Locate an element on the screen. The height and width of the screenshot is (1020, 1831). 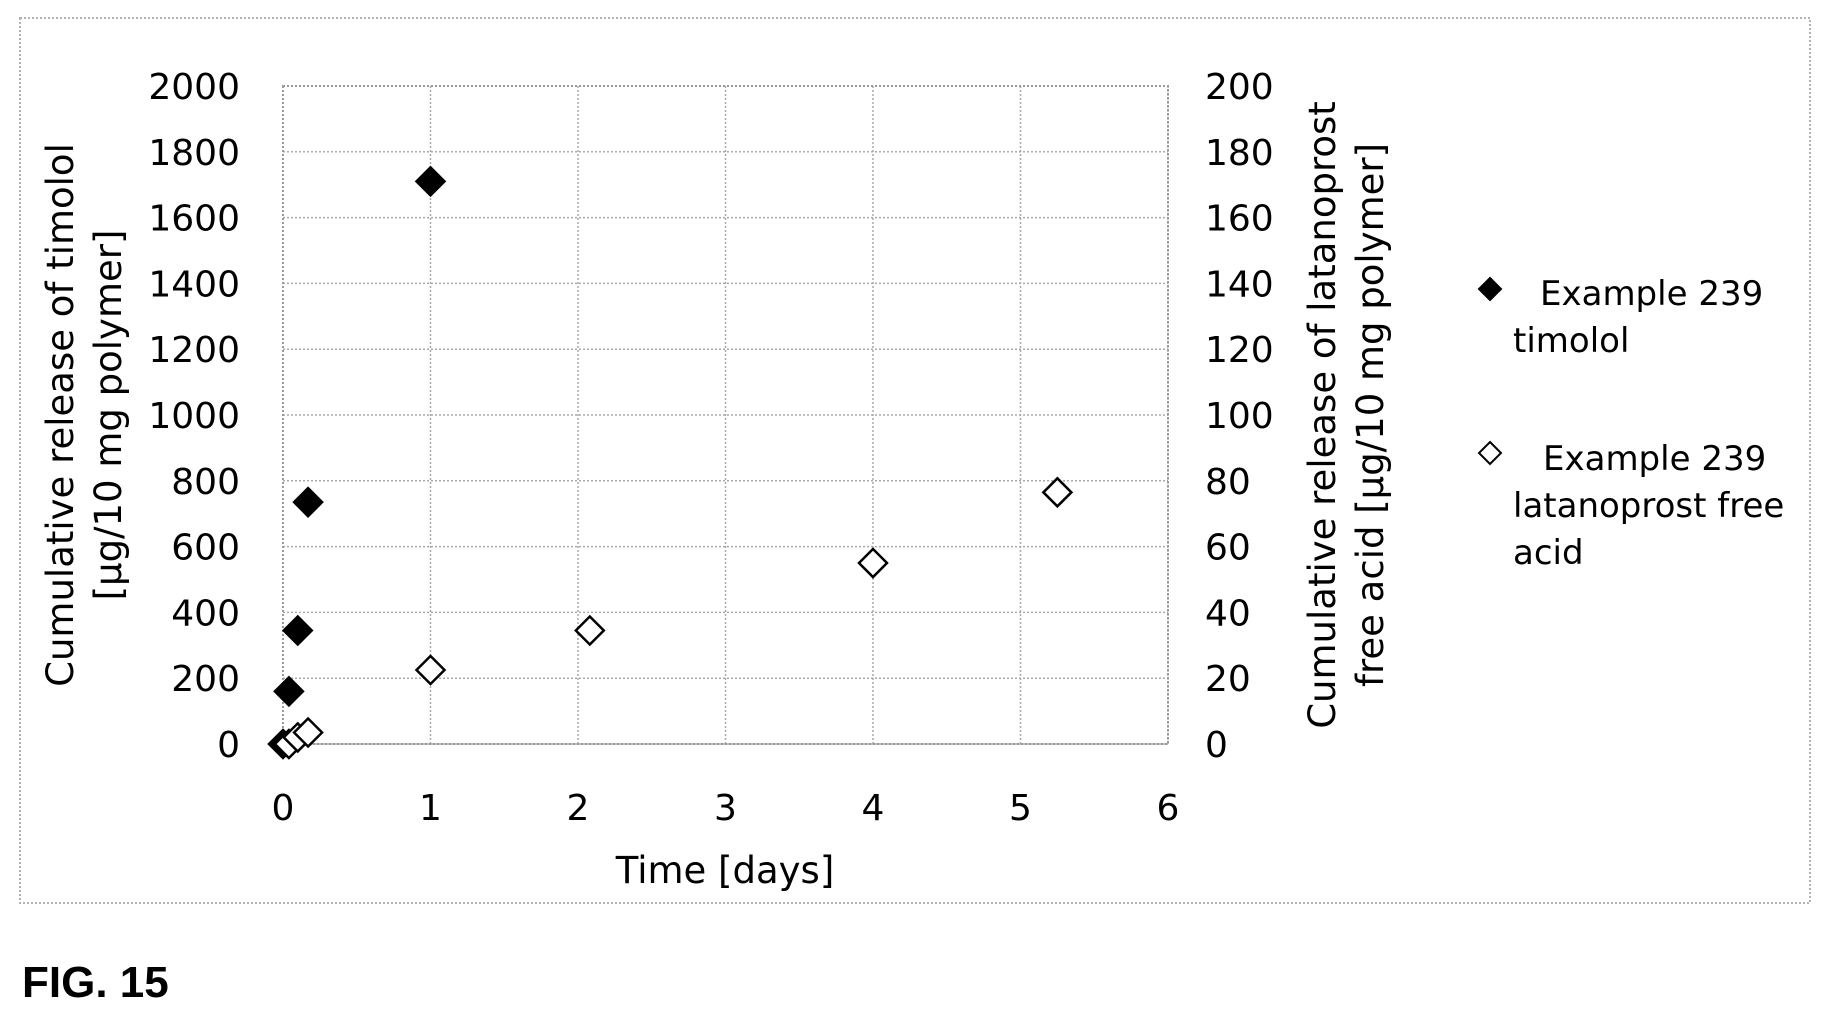
left-y-tick-labels: 0 200 400 600 800 1000 1200 1400 1600 1800 2000 is located at coordinates (194, 416).